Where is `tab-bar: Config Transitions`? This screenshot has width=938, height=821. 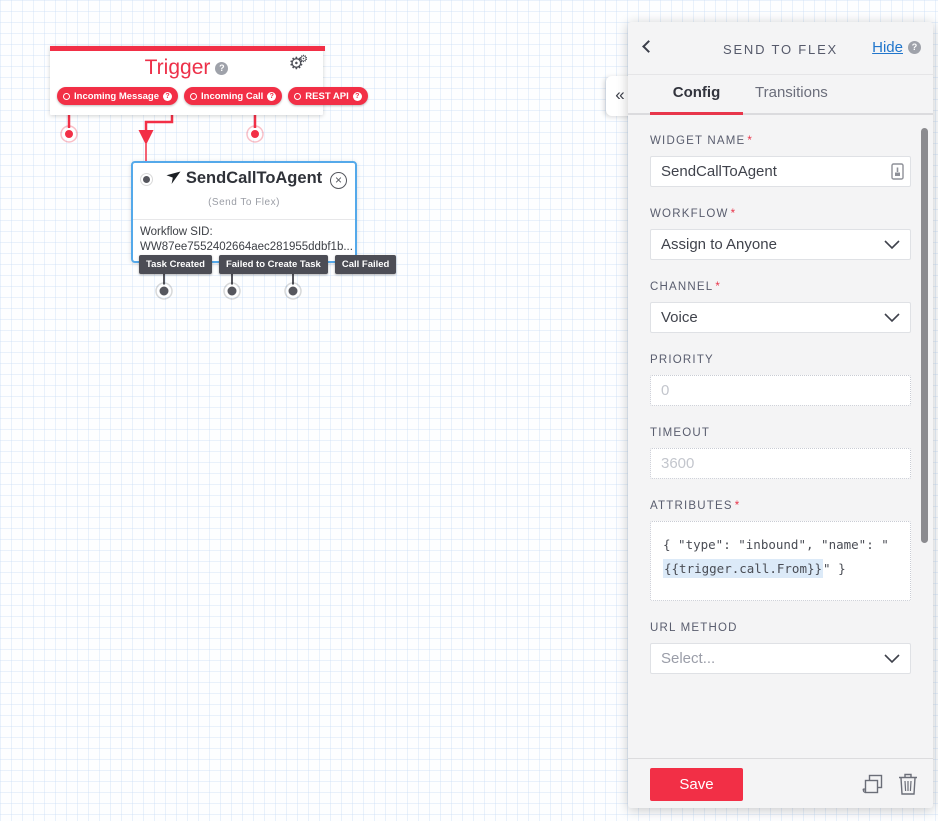 tab-bar: Config Transitions is located at coordinates (780, 95).